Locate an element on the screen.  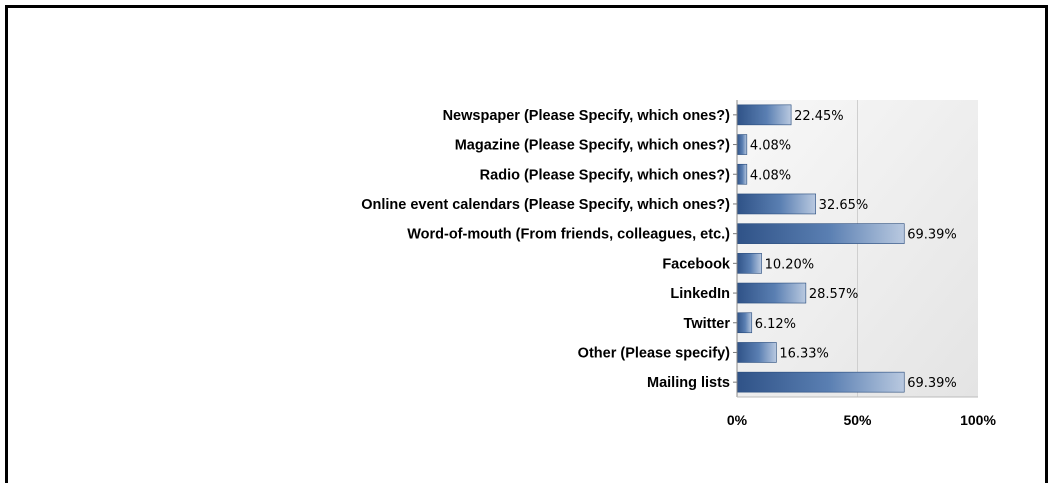
data-label: 28.57% is located at coordinates (834, 294).